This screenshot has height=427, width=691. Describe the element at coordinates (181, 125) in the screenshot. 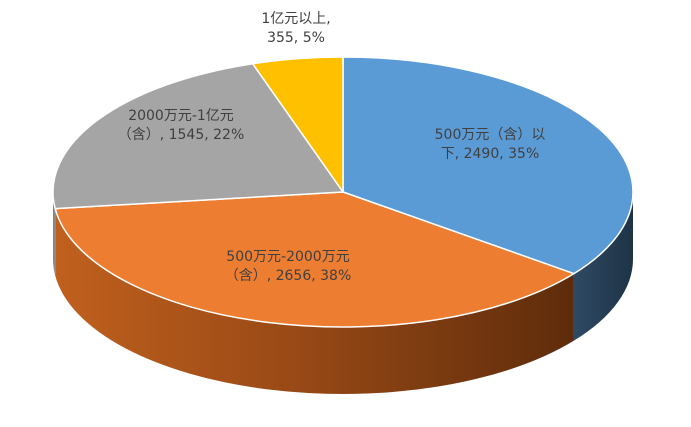

I see `slice-3-data-label: 2000万元-1亿元 （含）, 1545, 22%` at that location.